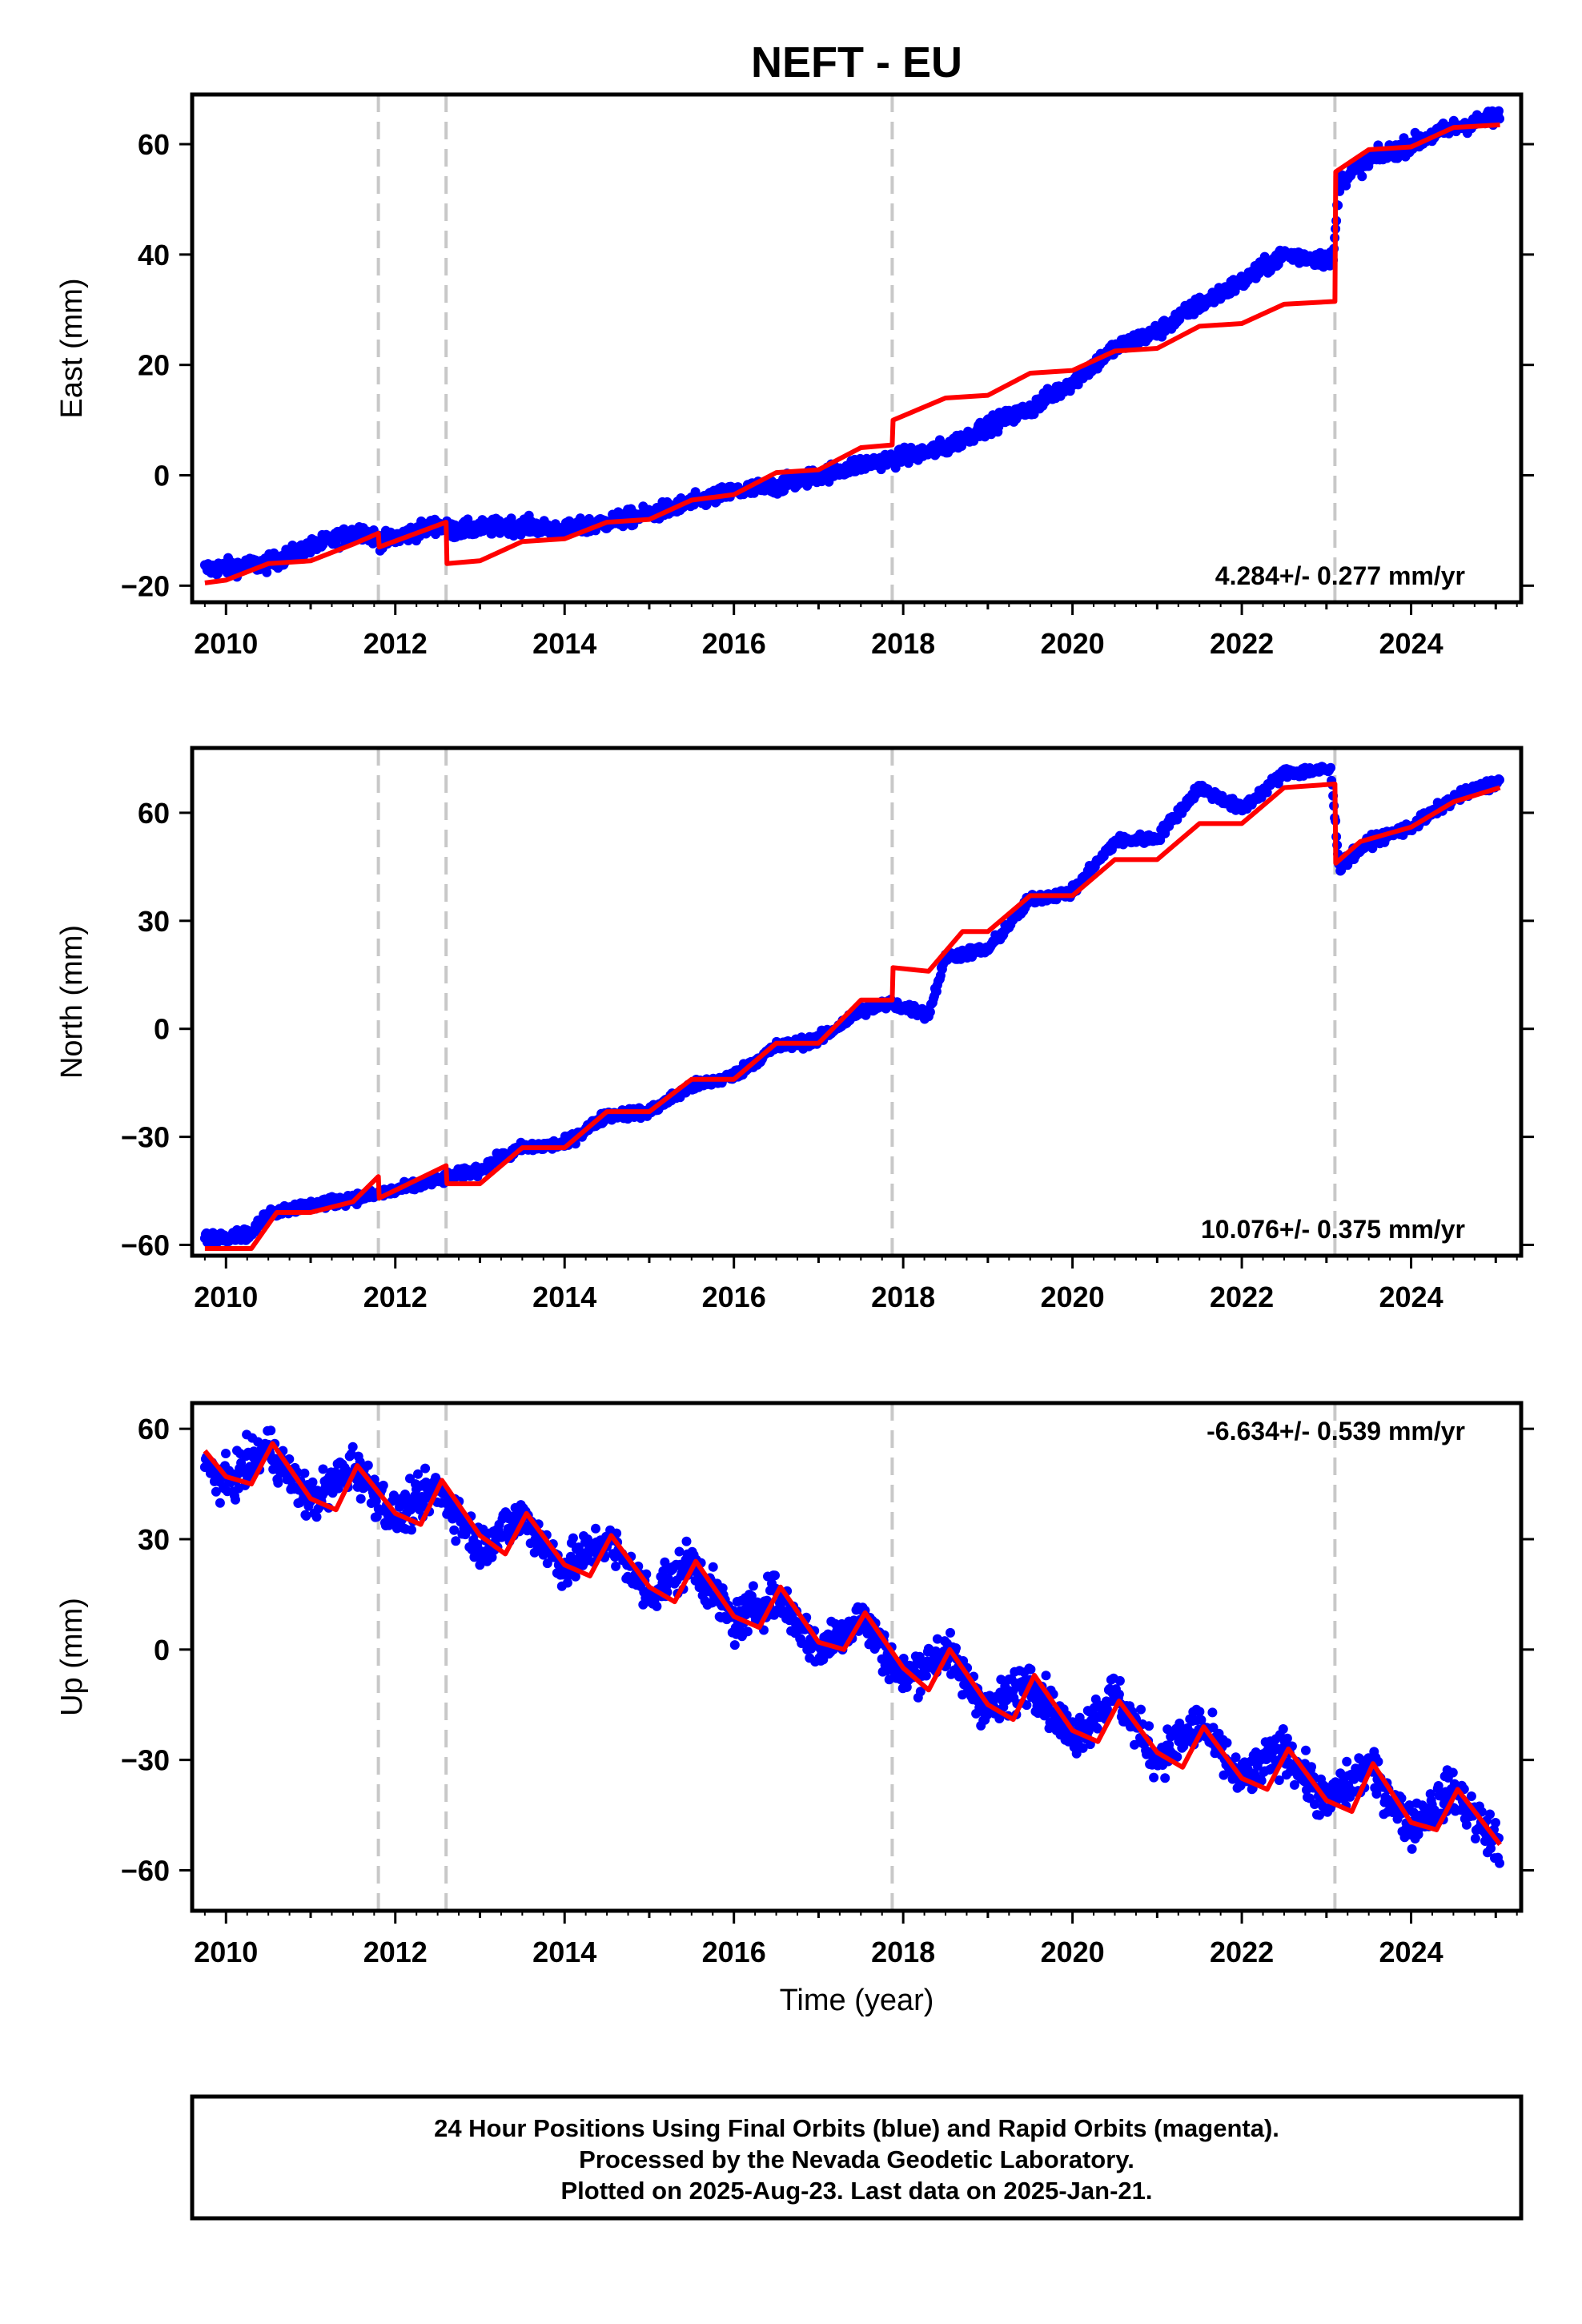 This screenshot has width=1582, height=2324. What do you see at coordinates (145, 585) in the screenshot?
I see `y-tick-label: −20` at bounding box center [145, 585].